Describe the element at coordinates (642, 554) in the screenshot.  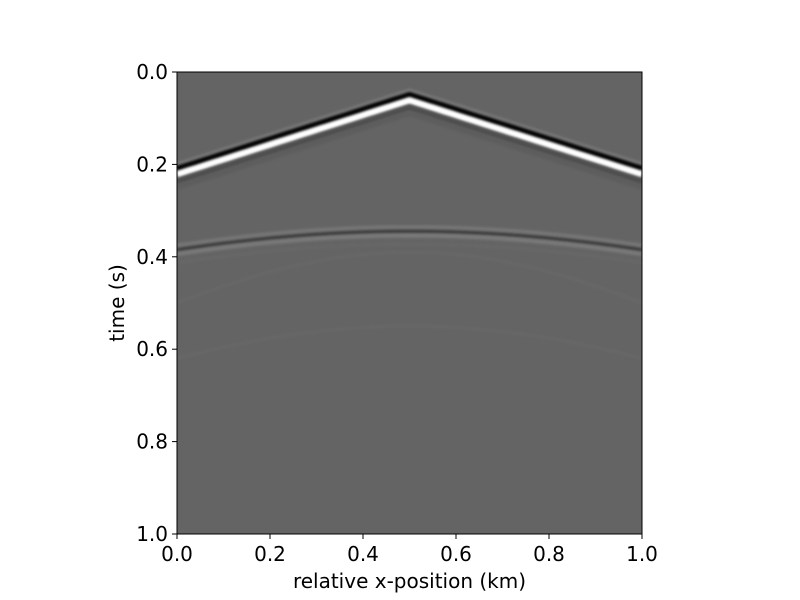
I see `x-tick-label: 1.0` at that location.